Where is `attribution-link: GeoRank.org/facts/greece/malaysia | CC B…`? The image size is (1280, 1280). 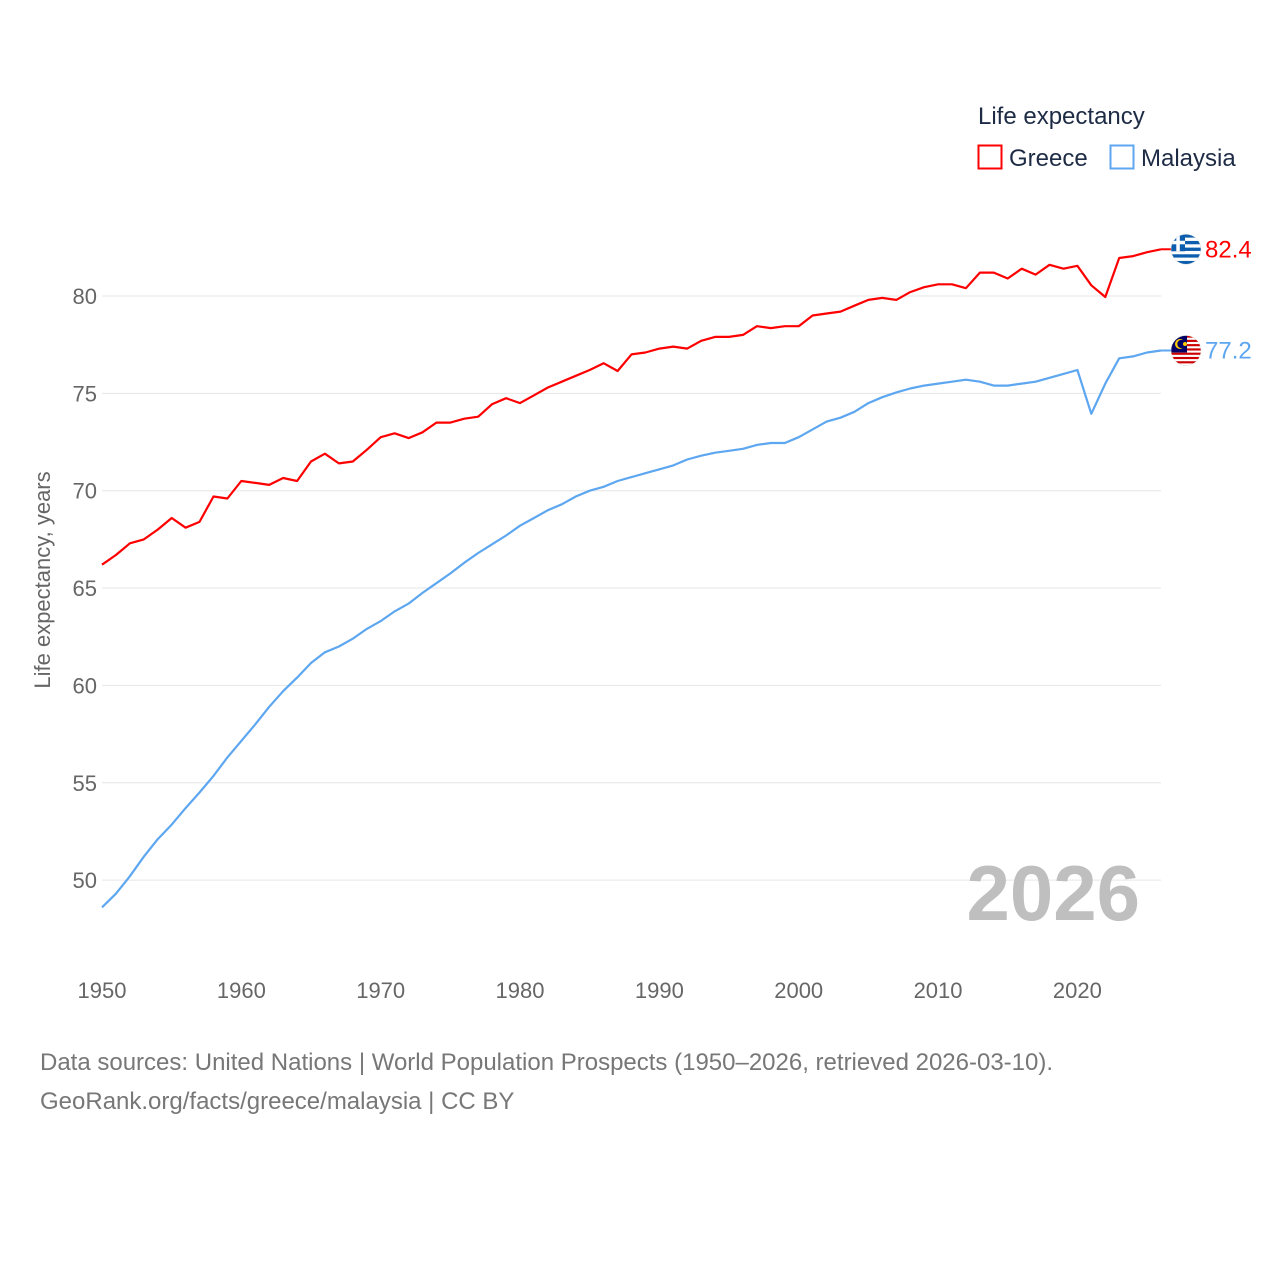 attribution-link: GeoRank.org/facts/greece/malaysia | CC B… is located at coordinates (277, 1101).